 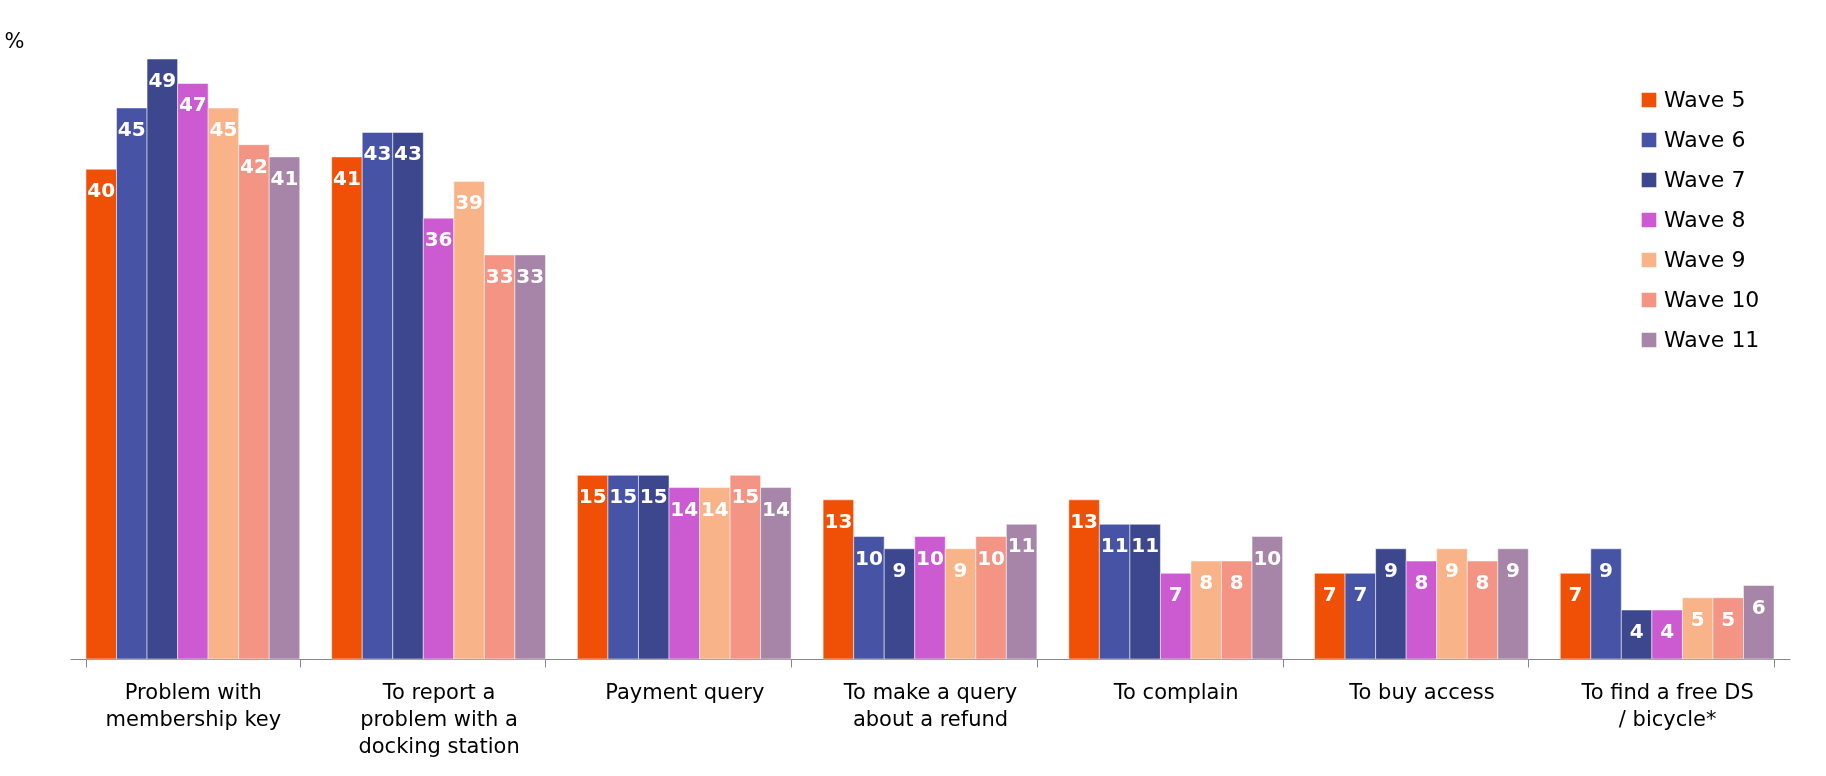 What do you see at coordinates (1667, 705) in the screenshot?
I see `x-tick-label: To find a free DS / bicycle*` at bounding box center [1667, 705].